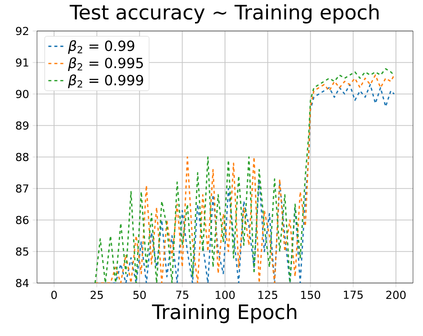 The height and width of the screenshot is (336, 423). I want to click on x-tick-label: 175, so click(353, 294).